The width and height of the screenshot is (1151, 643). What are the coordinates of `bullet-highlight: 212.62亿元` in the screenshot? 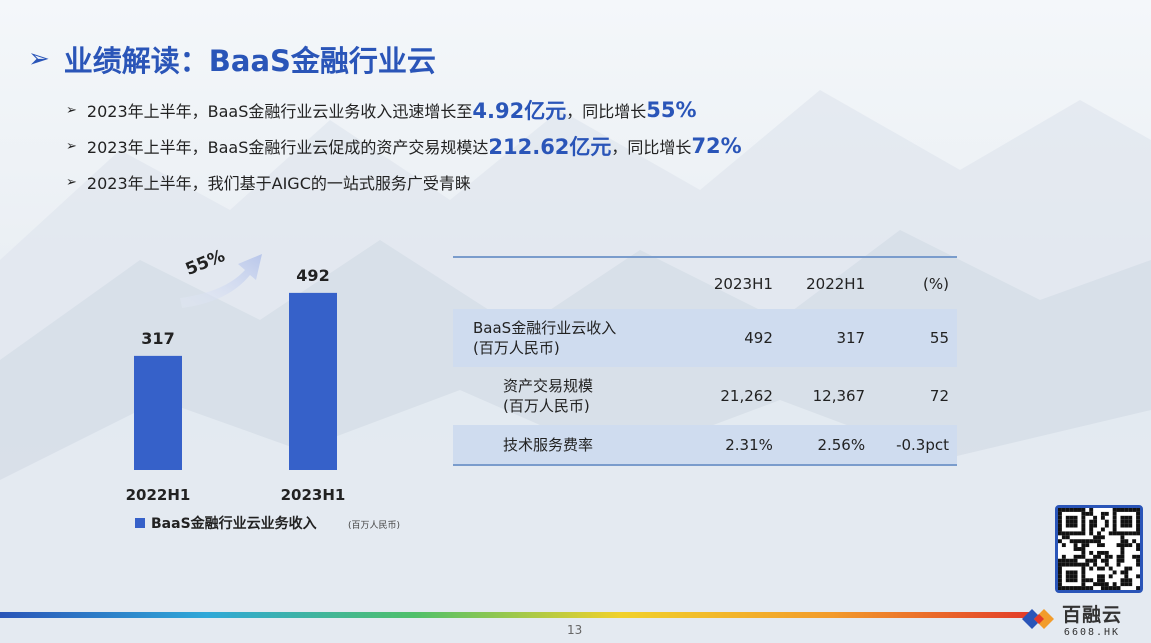 It's located at (550, 147).